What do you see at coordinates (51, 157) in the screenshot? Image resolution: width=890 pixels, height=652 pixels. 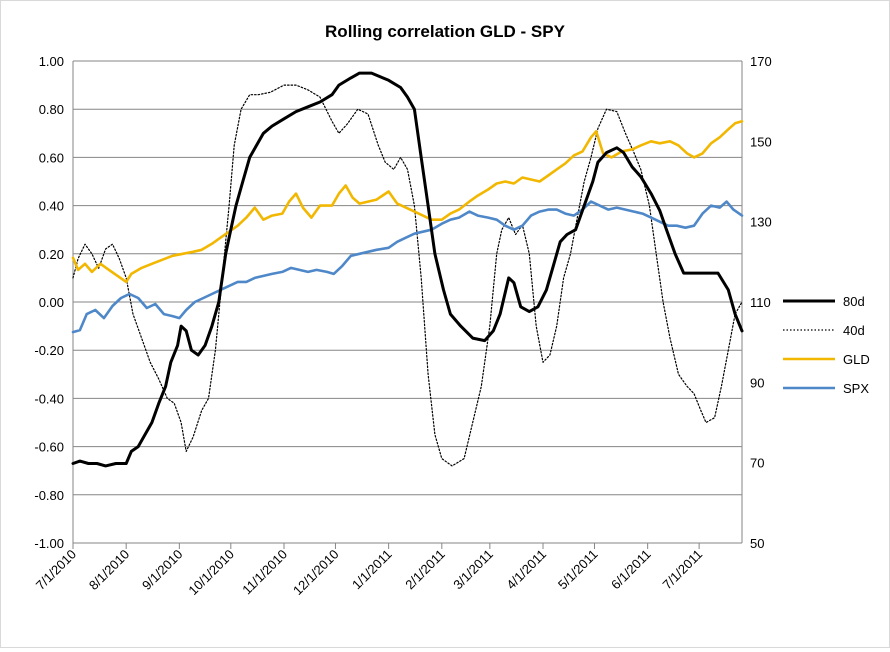 I see `y-left-tick-label: 0.60` at bounding box center [51, 157].